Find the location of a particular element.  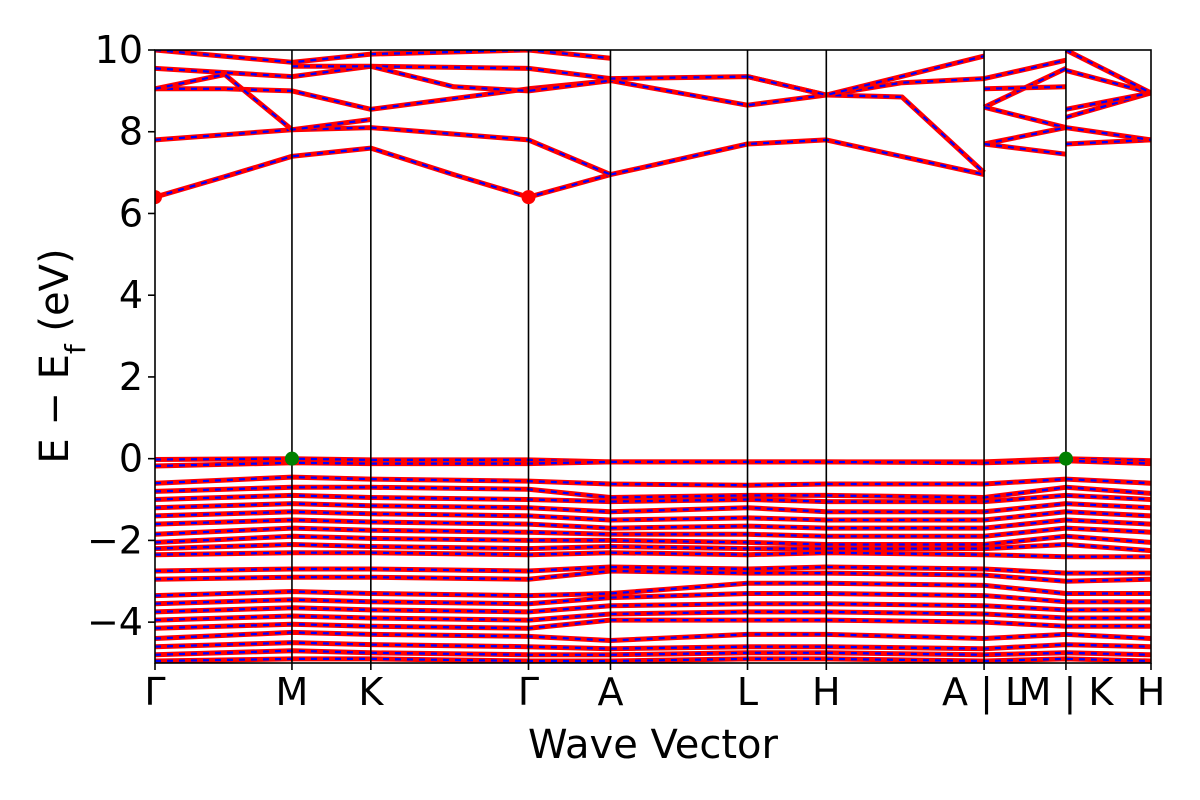

conduction-band-0-up is located at coordinates (383, 172).